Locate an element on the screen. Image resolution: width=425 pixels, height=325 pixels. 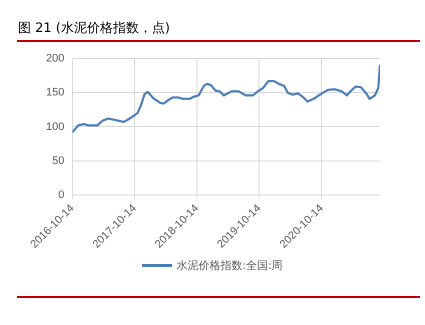
chart-title: 图 21 (水泥价格指数，点) is located at coordinates (94, 28).